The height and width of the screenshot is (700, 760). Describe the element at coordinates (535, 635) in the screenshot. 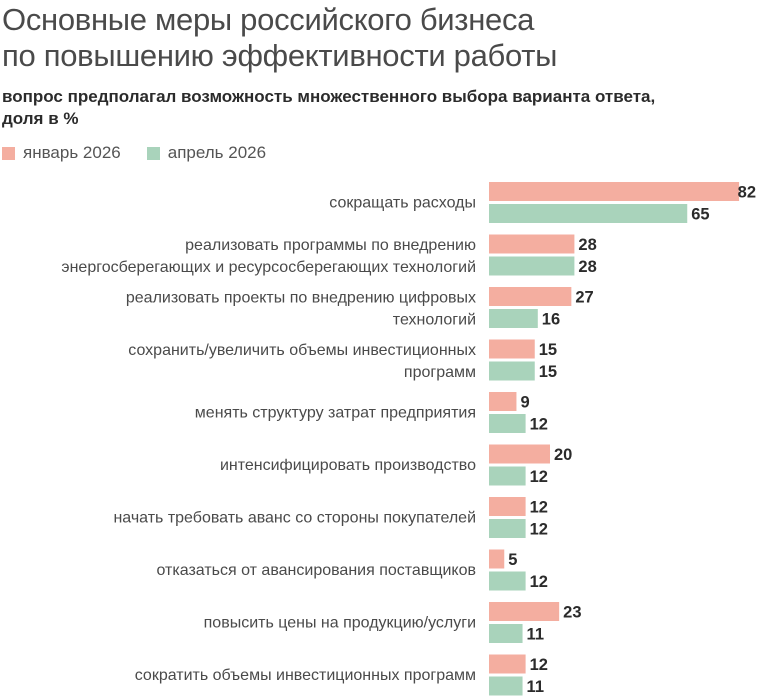

I see `value-label-apr-9: 11` at that location.